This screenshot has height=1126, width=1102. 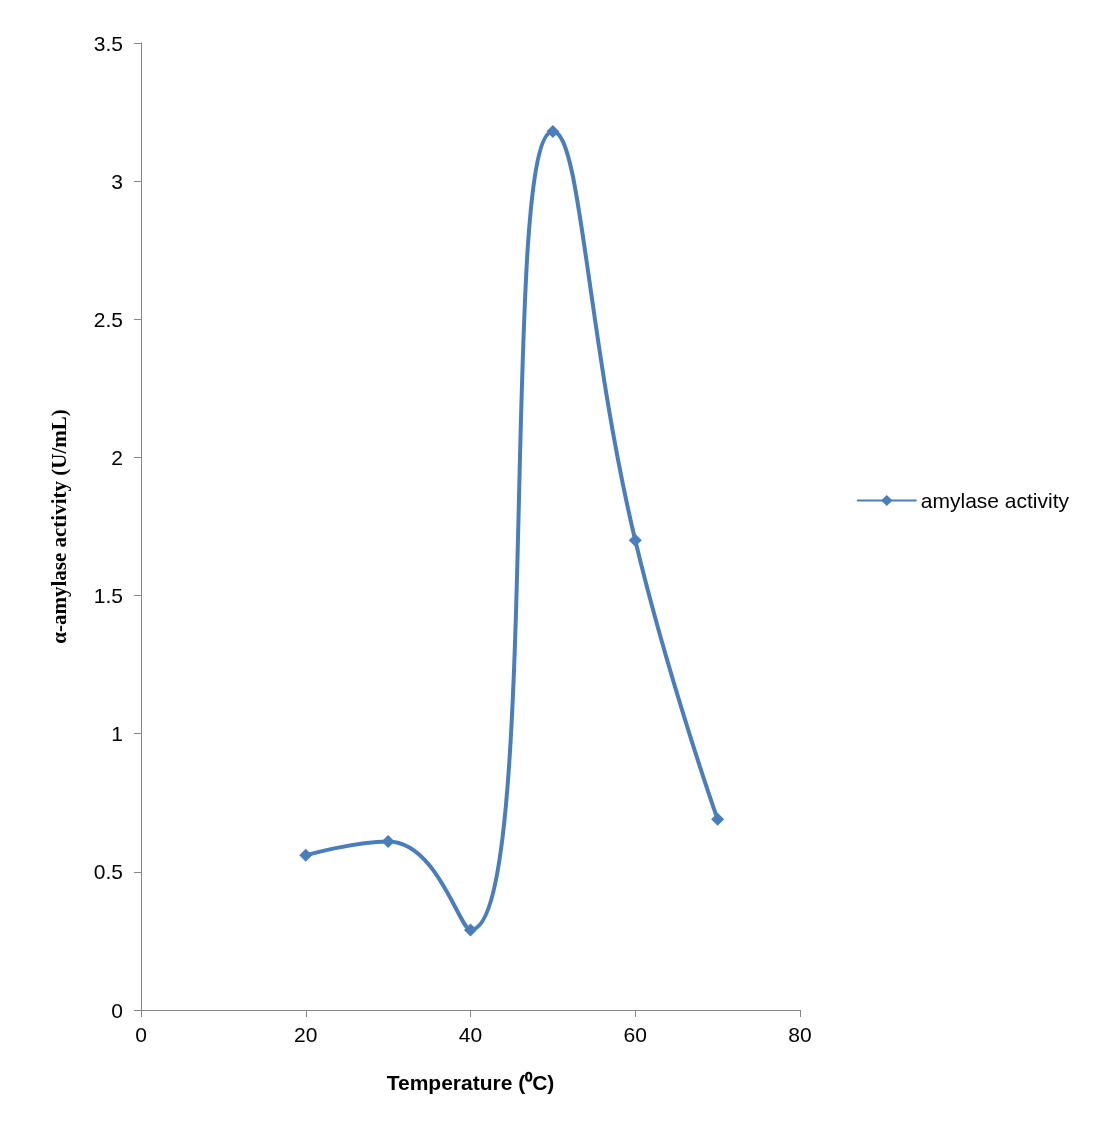 I want to click on y-tick-label: 0, so click(x=117, y=1010).